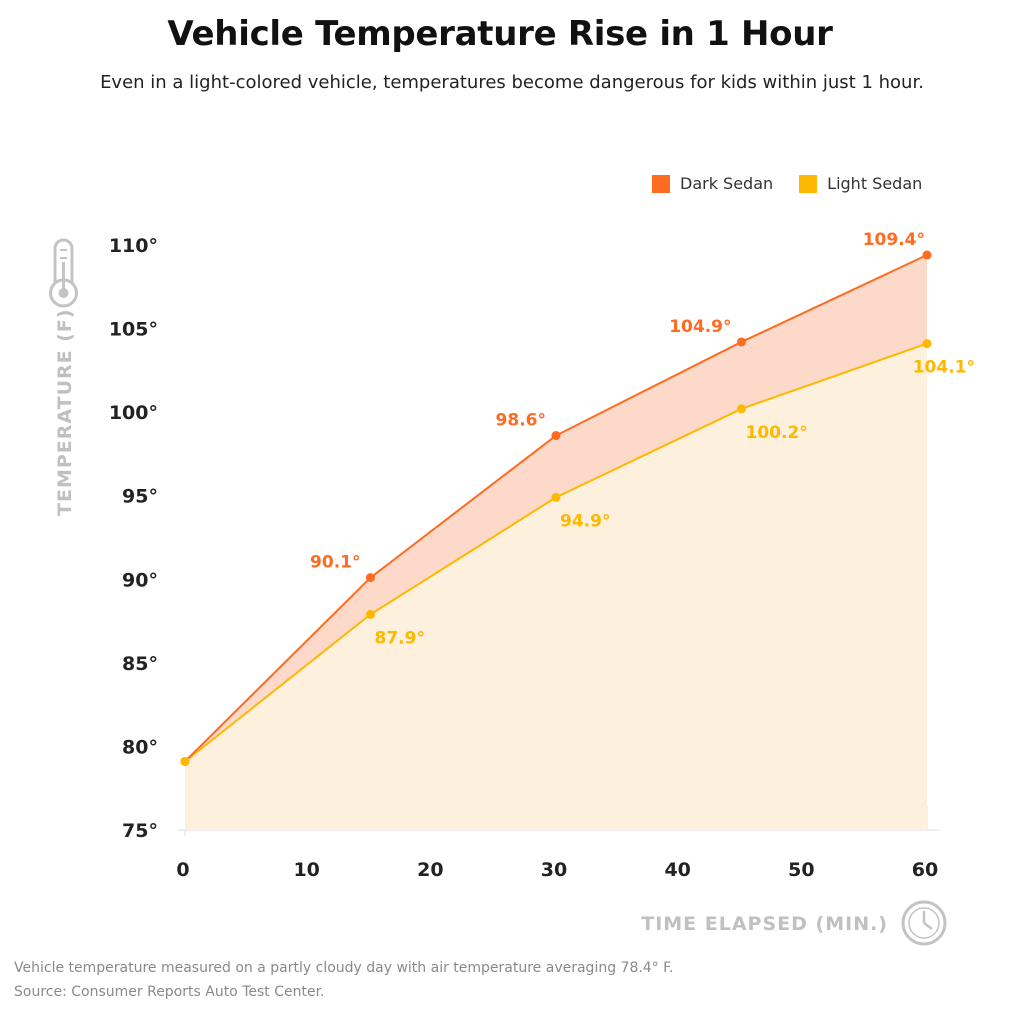 This screenshot has height=1016, width=1024. I want to click on y-tick-label: 95°, so click(140, 497).